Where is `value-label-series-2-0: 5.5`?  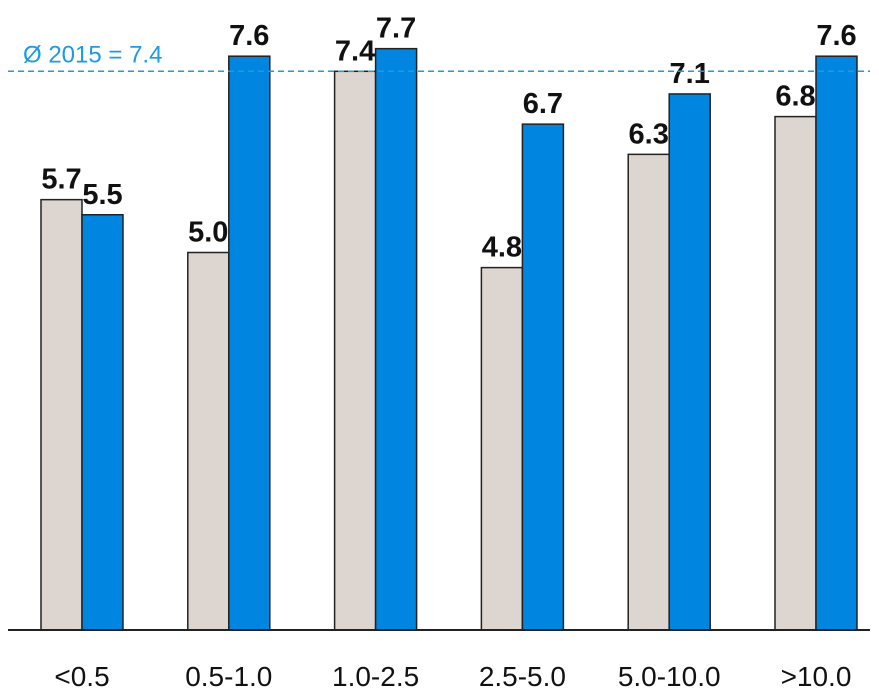 value-label-series-2-0: 5.5 is located at coordinates (102, 195).